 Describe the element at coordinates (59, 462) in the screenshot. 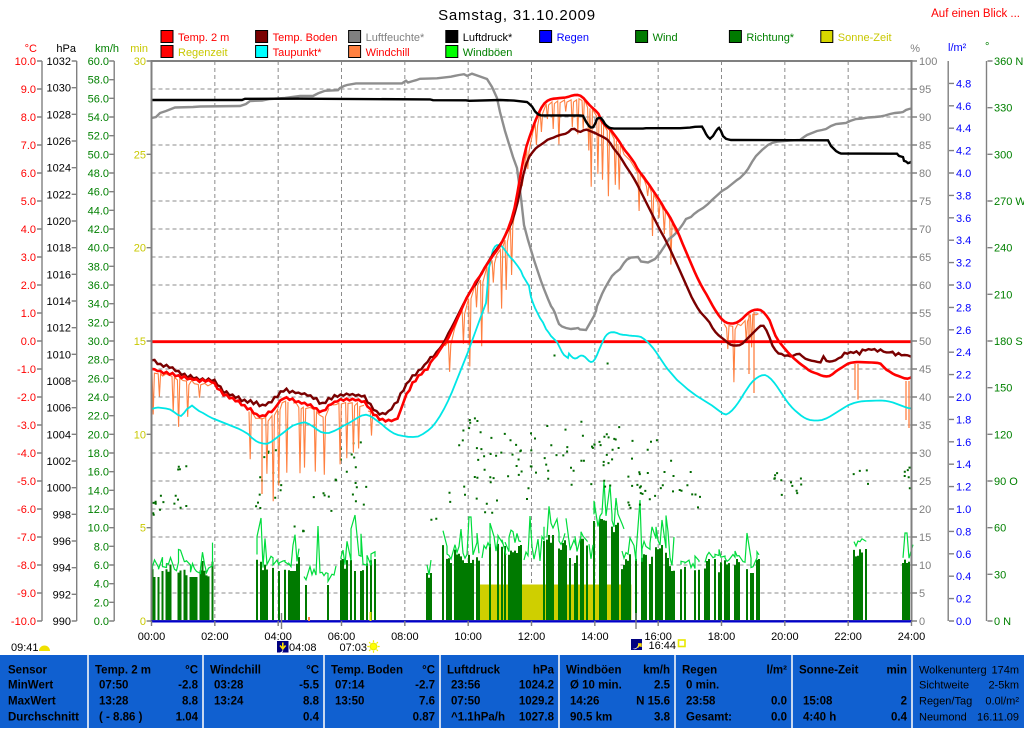

I see `svg-text: 1002` at that location.